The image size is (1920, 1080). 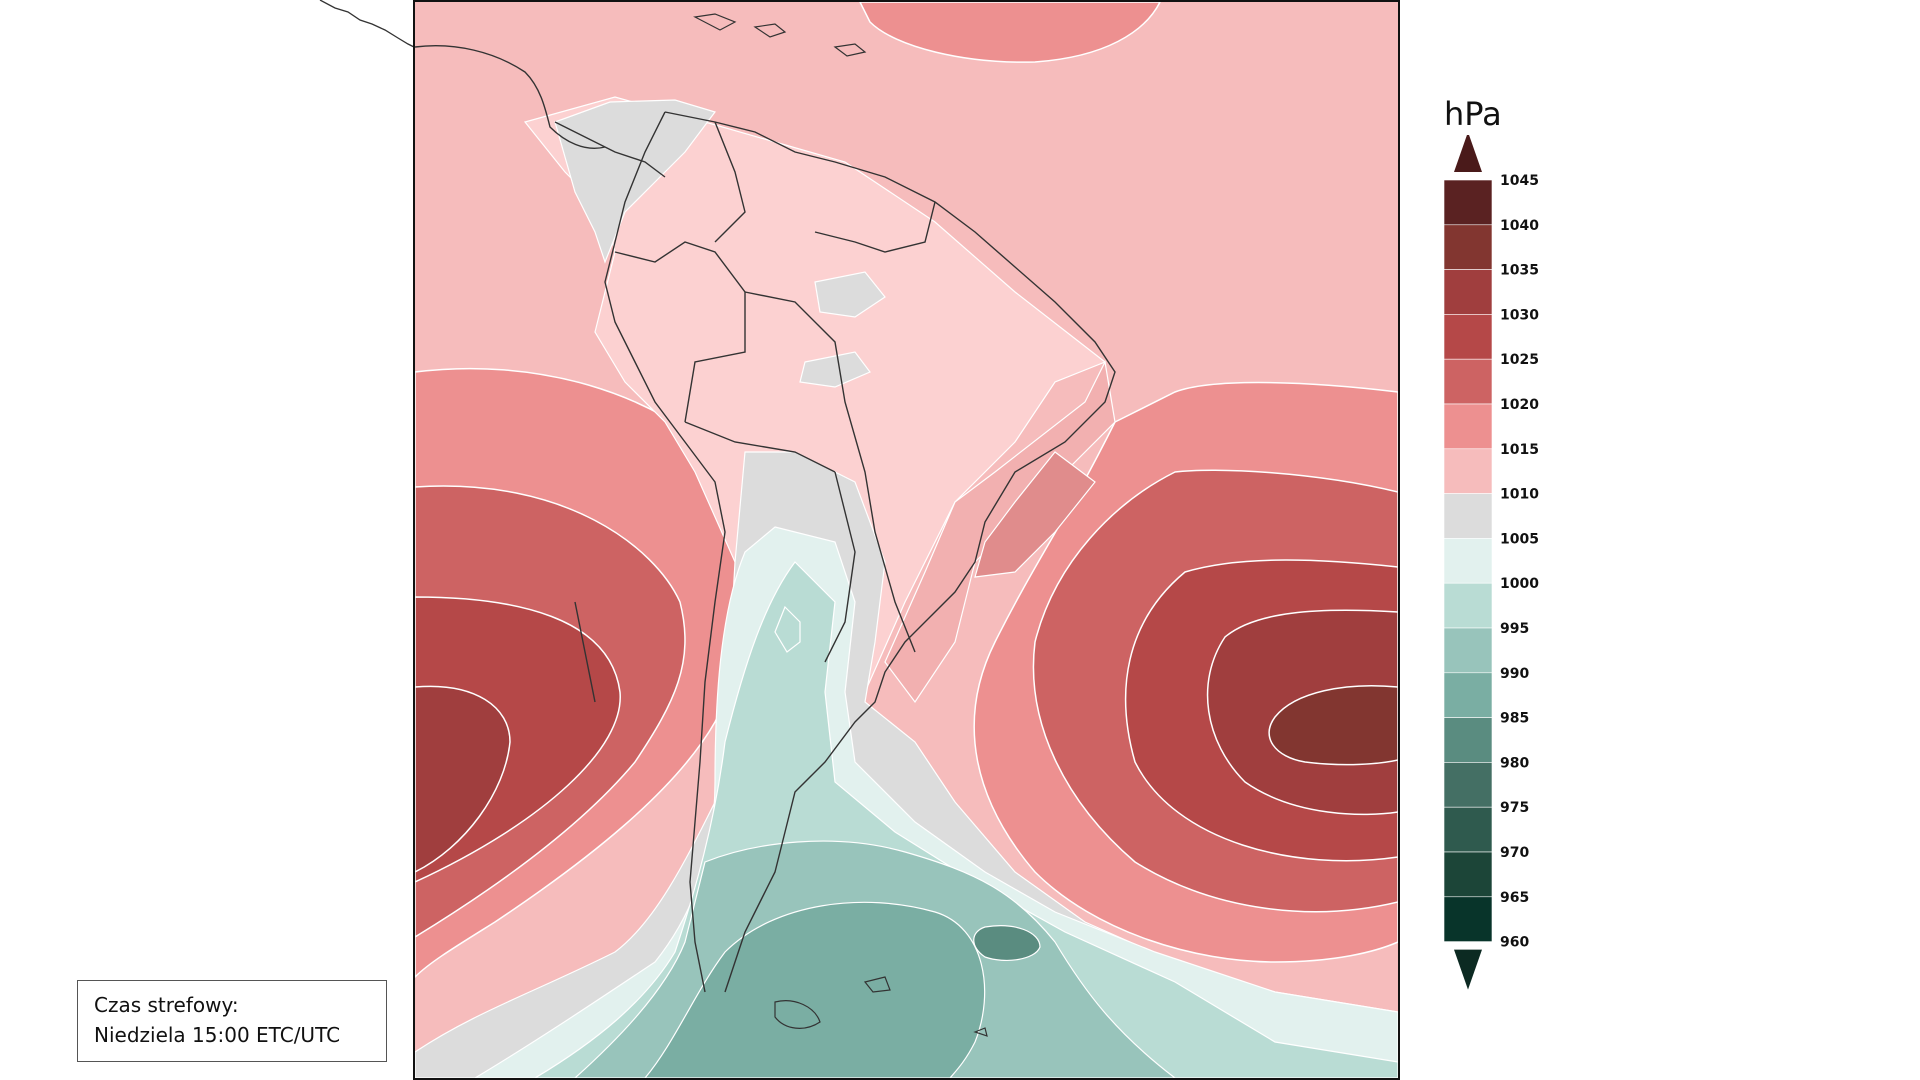 I want to click on legend-tick-label: 970, so click(x=1514, y=853).